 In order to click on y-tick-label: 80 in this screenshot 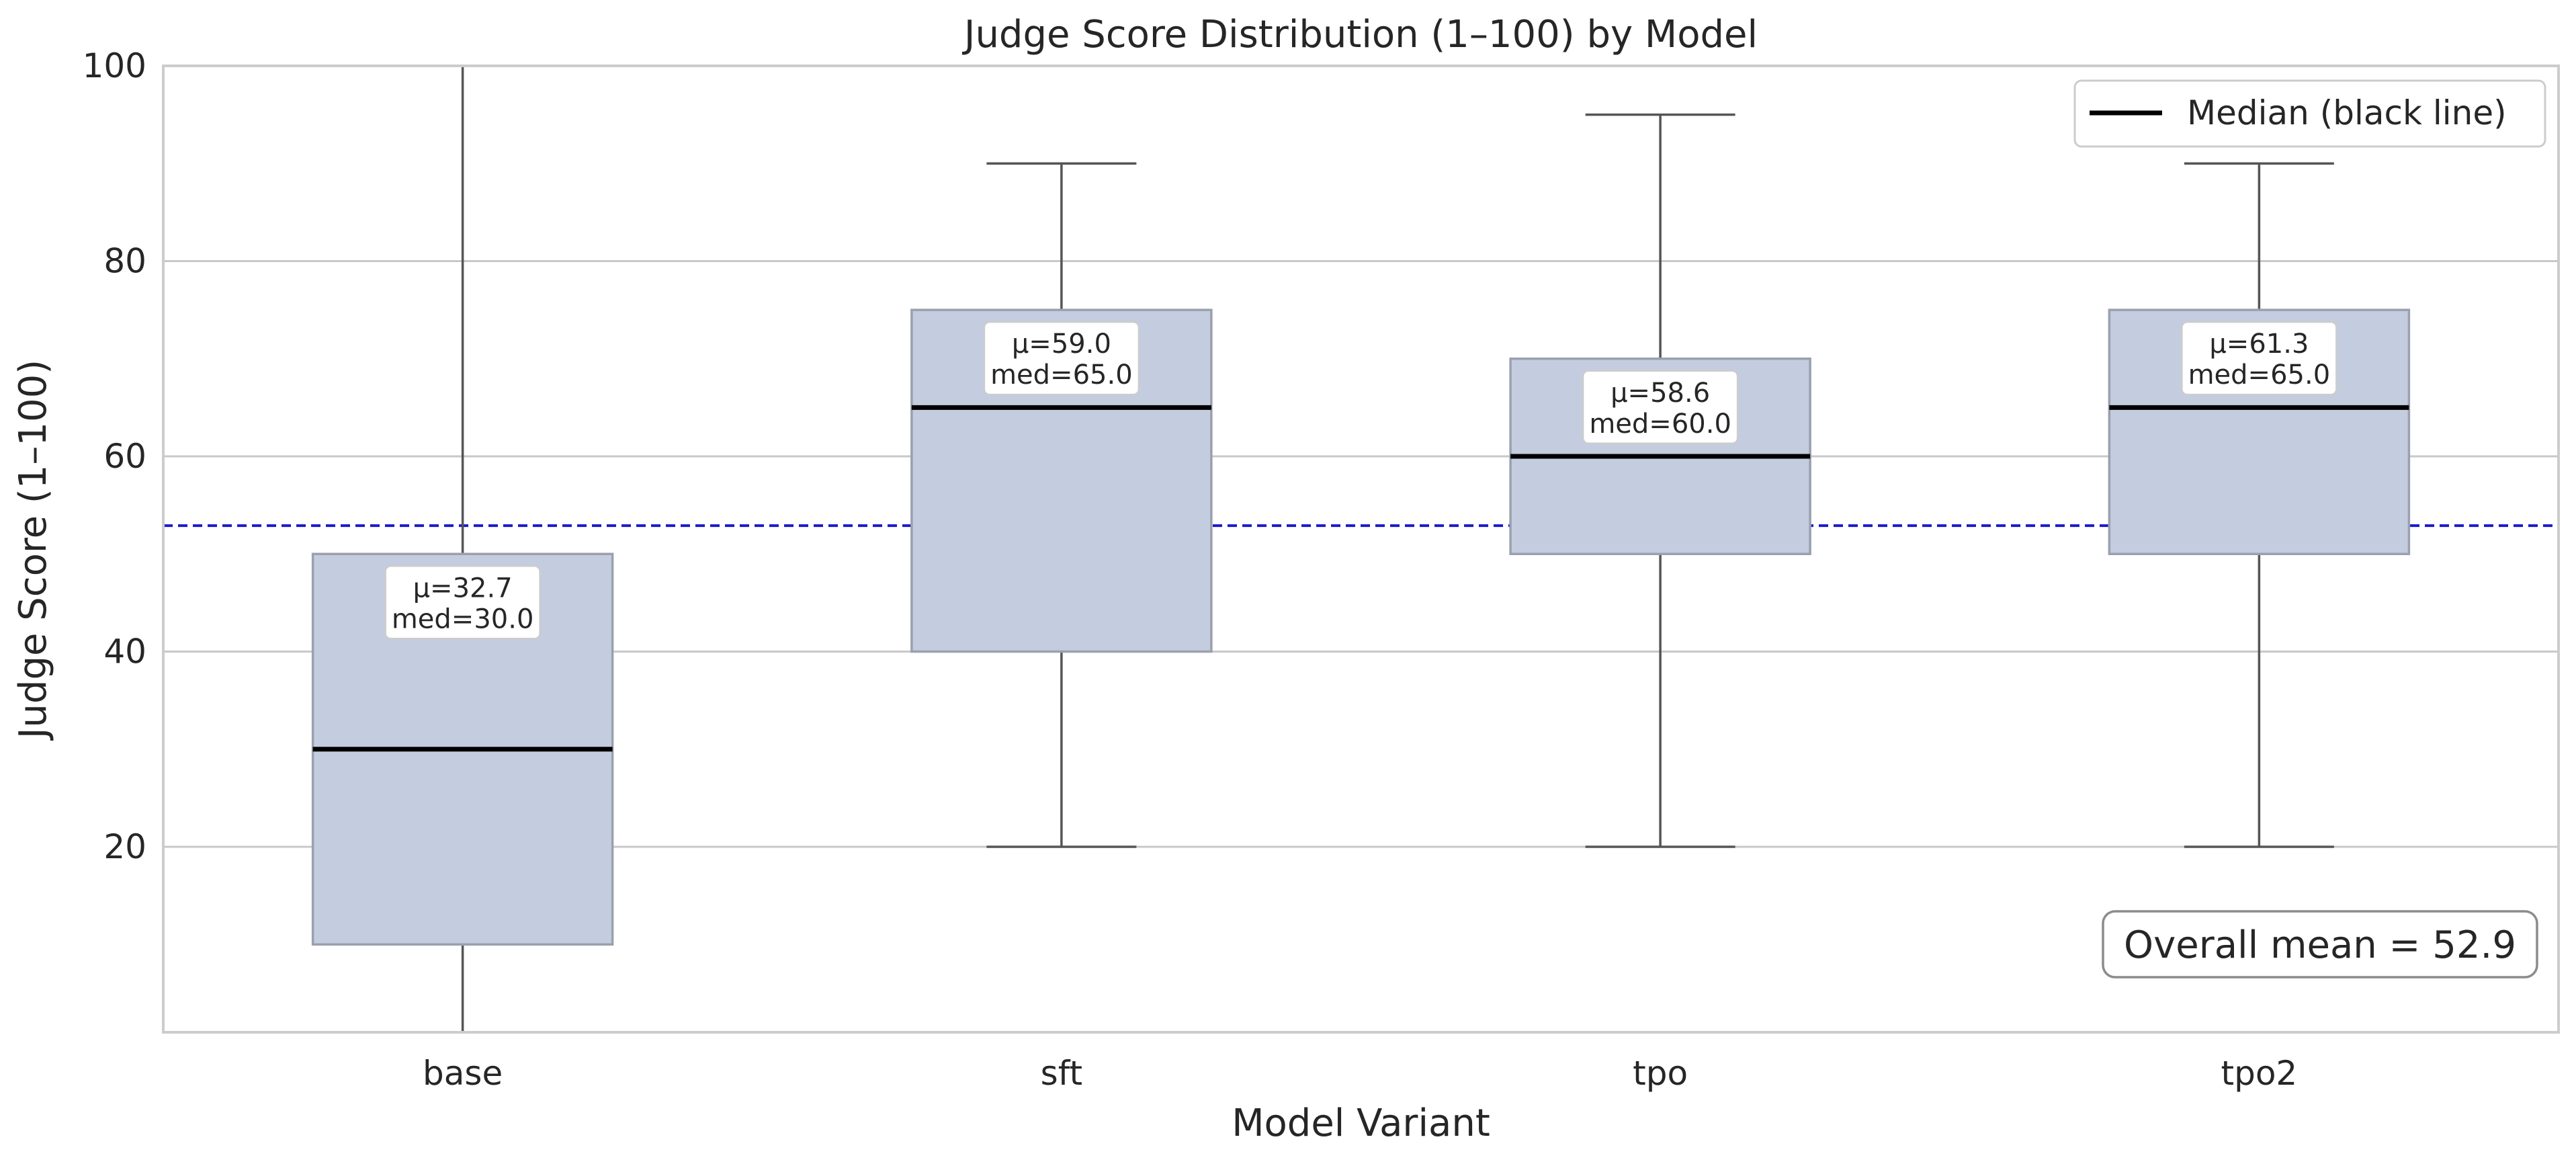, I will do `click(124, 262)`.